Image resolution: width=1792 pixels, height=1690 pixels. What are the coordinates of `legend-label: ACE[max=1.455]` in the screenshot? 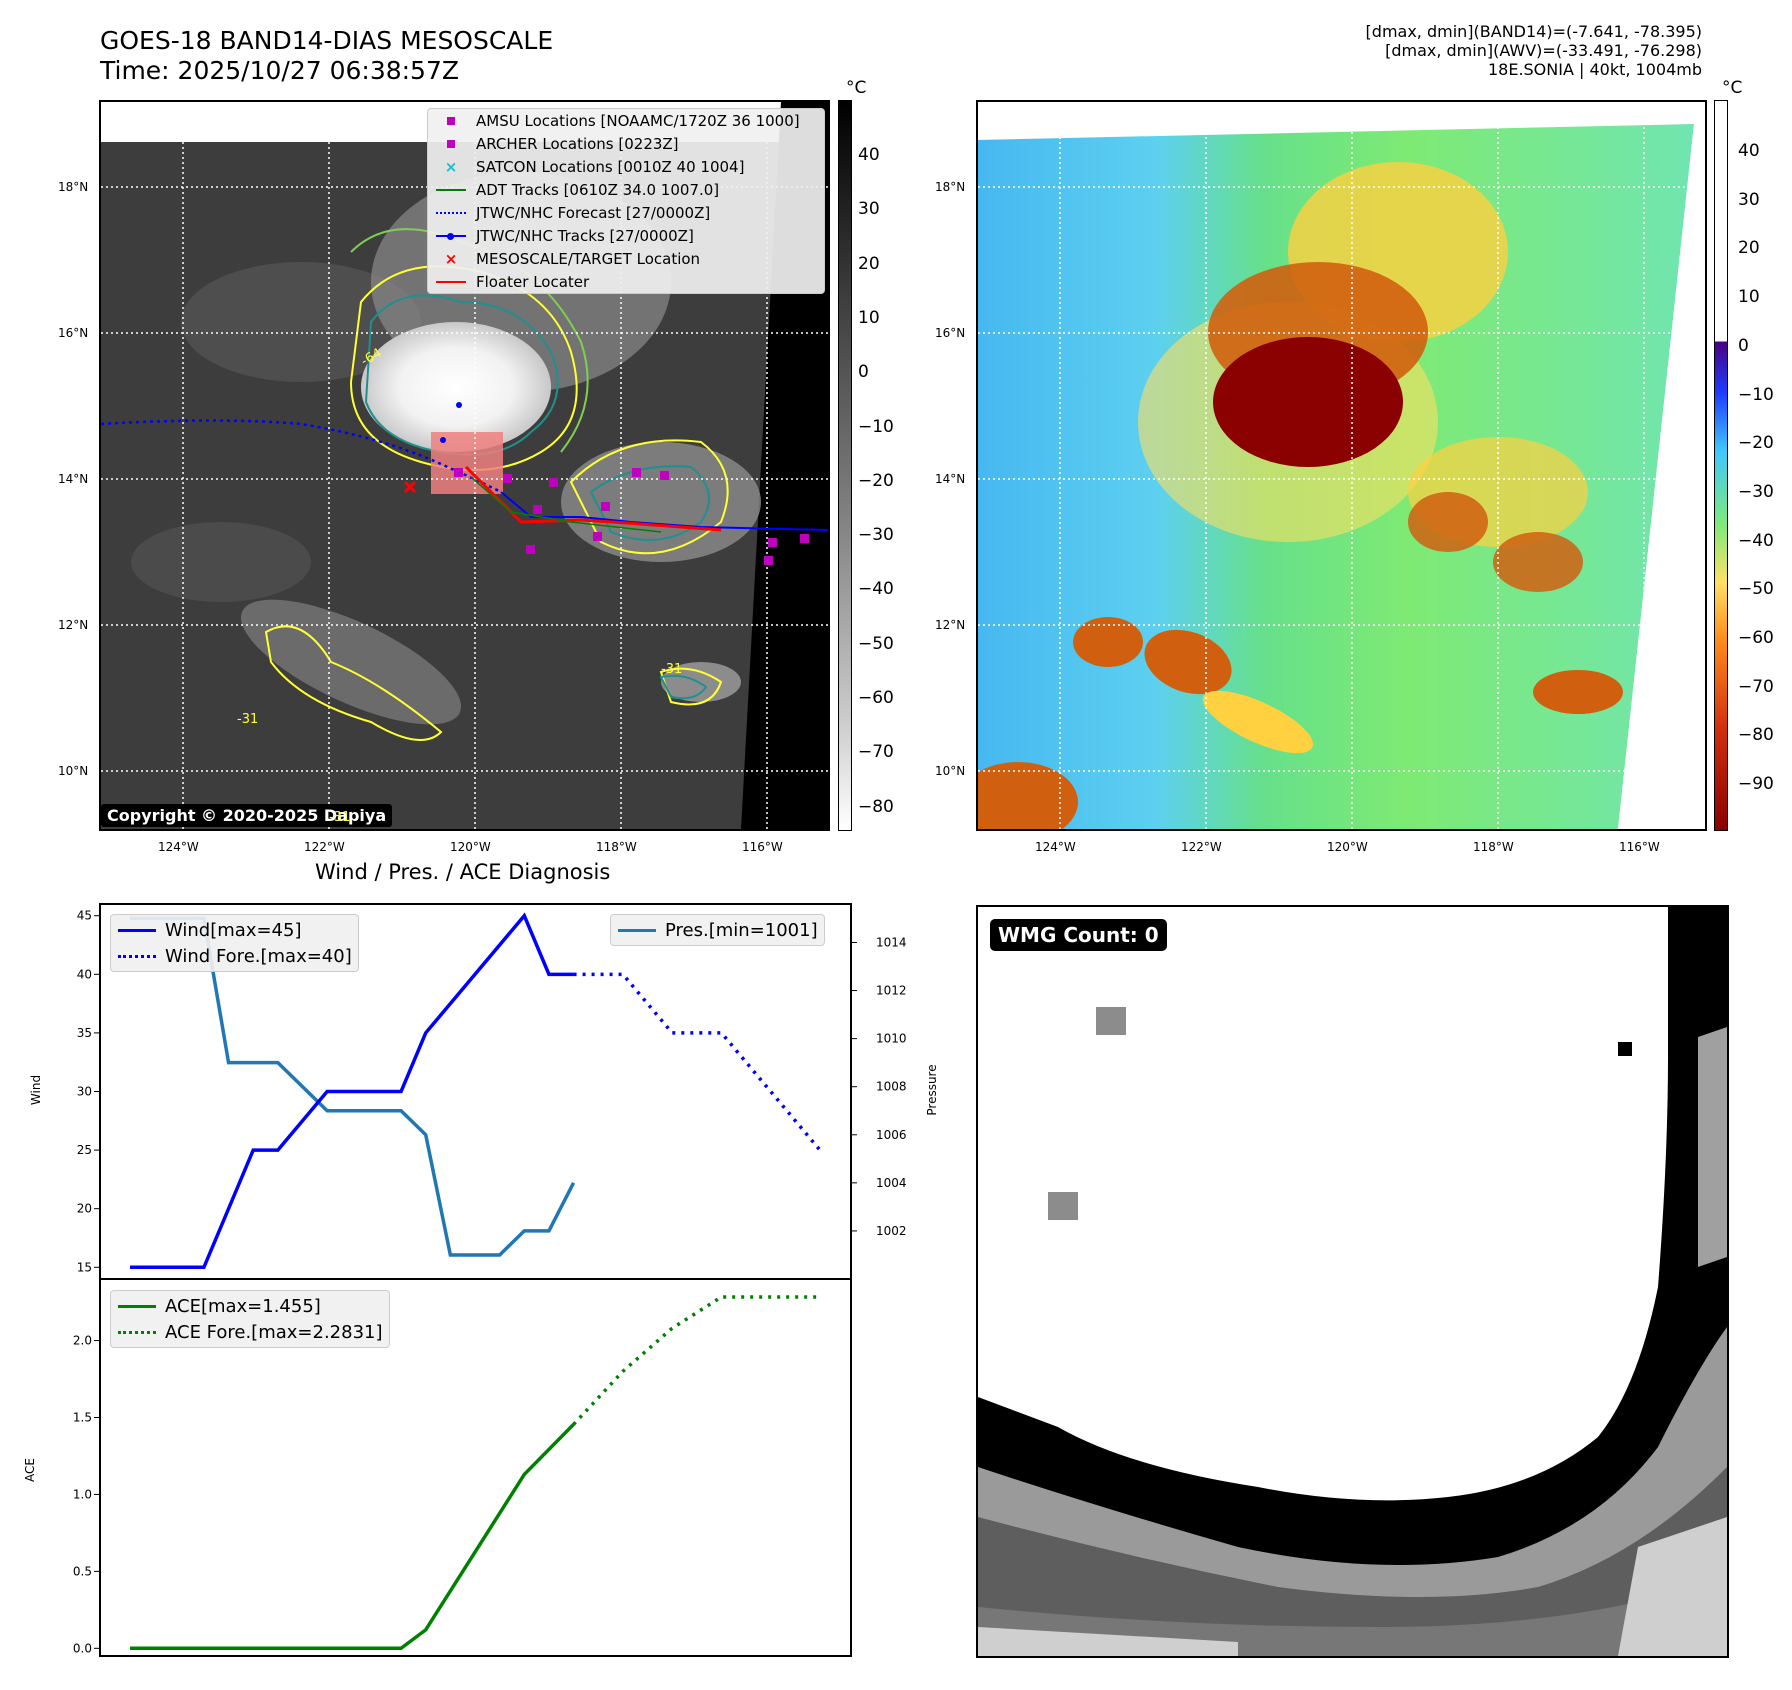 It's located at (243, 1306).